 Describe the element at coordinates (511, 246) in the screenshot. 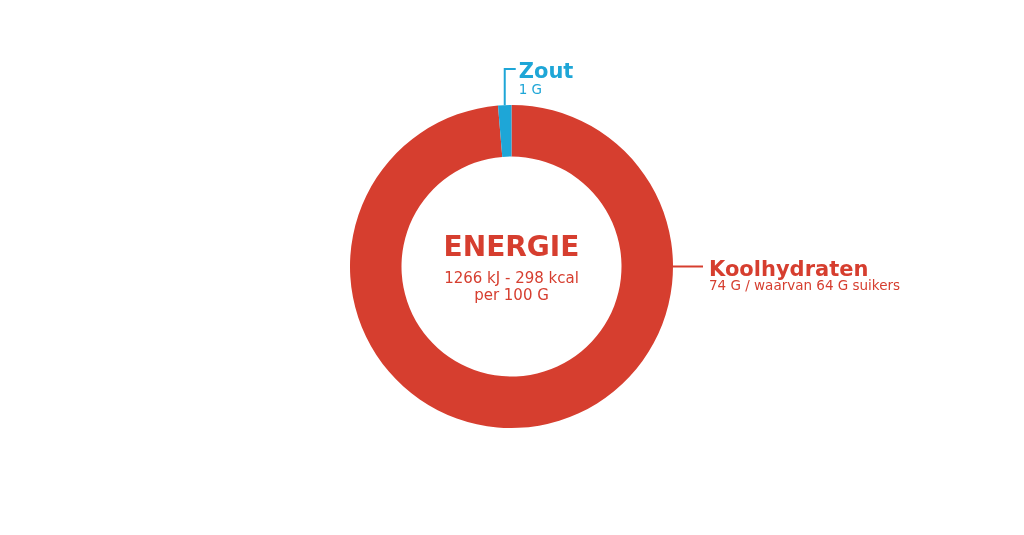

I see `text: ENERGIE` at that location.